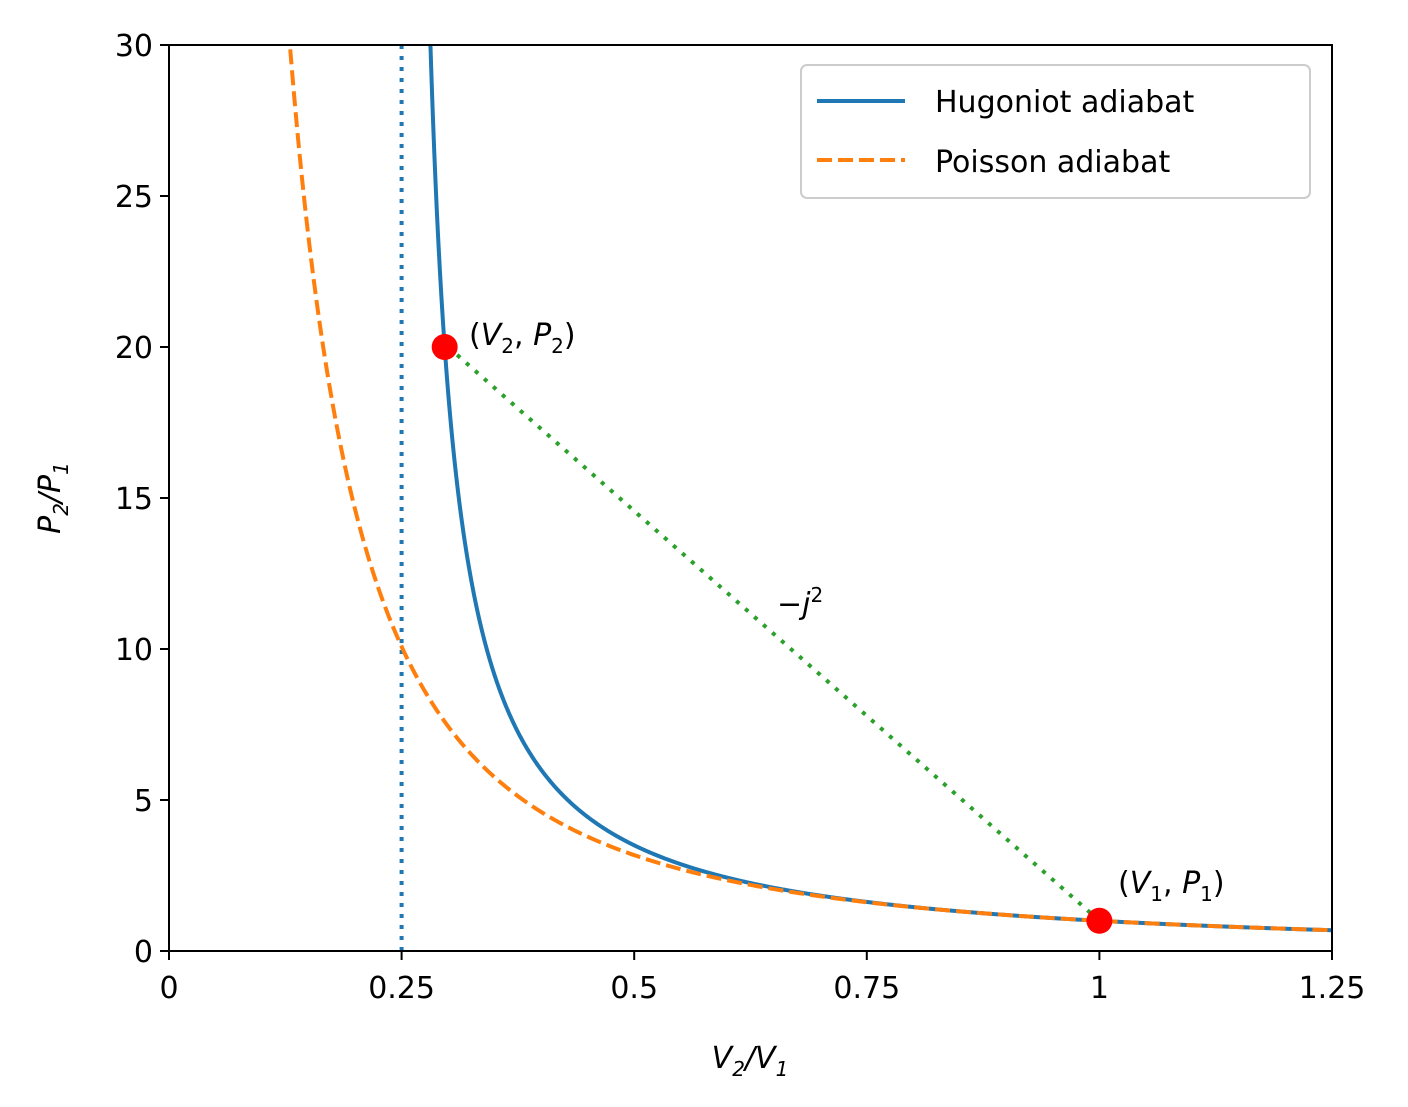 This screenshot has width=1408, height=1107. Describe the element at coordinates (492, 335) in the screenshot. I see `annotation-v2-p2-v: V` at that location.